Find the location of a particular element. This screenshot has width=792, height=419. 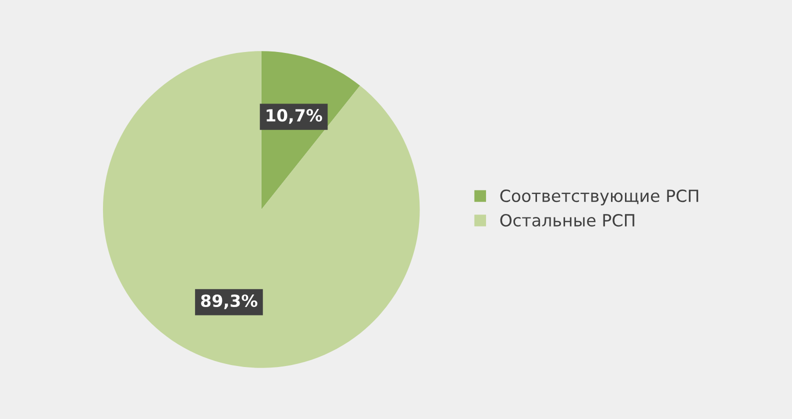

data-label: 89,3% is located at coordinates (229, 302).